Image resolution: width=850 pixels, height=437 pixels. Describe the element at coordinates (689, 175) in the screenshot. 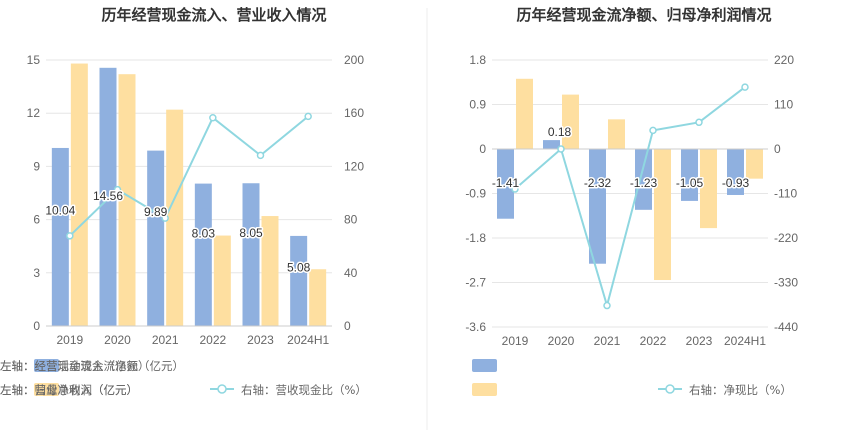

I see `bar-series1-2023` at that location.